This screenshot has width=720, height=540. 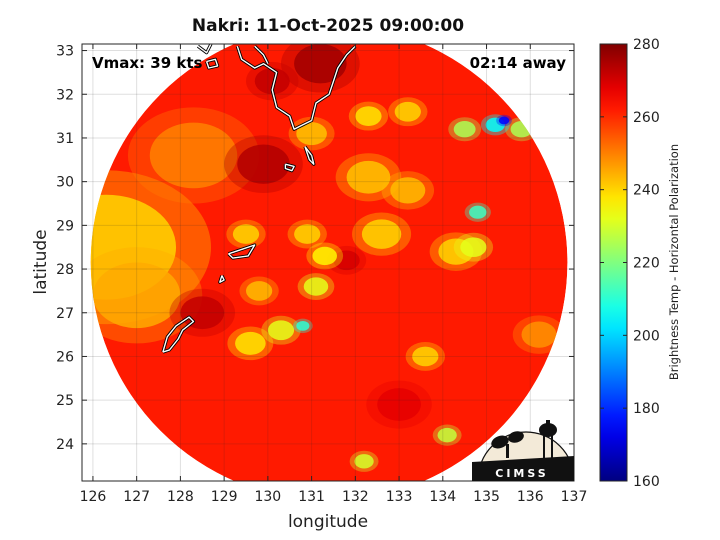 What do you see at coordinates (548, 430) in the screenshot?
I see `logo-water-tower` at bounding box center [548, 430].